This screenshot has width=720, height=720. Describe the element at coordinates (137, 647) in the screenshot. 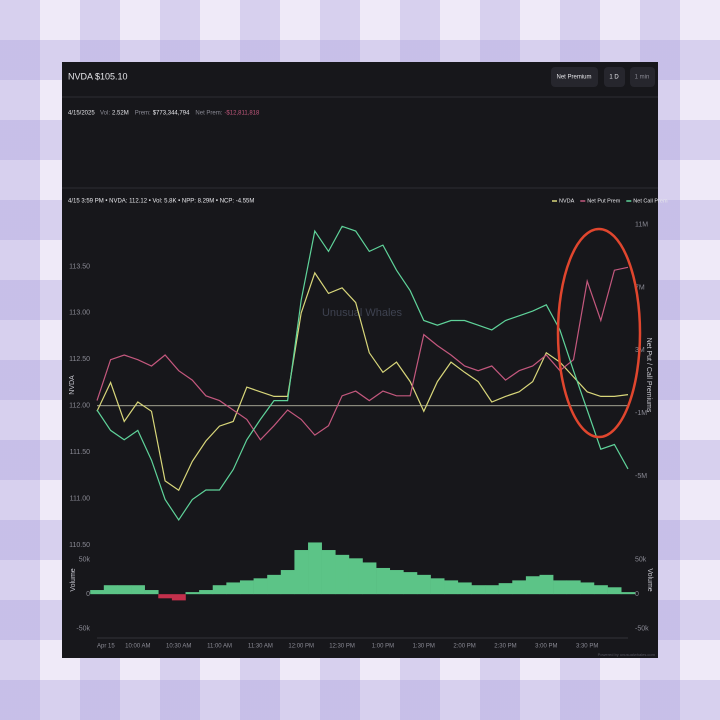

I see `x-tick-label: 10:00 AM` at that location.